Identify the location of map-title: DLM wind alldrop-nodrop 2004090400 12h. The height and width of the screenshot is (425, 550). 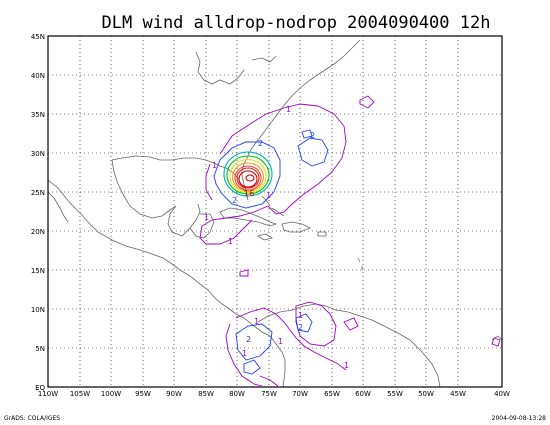
(296, 23).